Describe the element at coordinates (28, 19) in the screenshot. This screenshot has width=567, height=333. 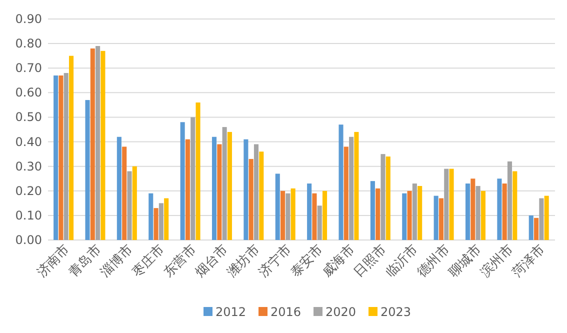
I see `y-tick-label: 0.90` at that location.